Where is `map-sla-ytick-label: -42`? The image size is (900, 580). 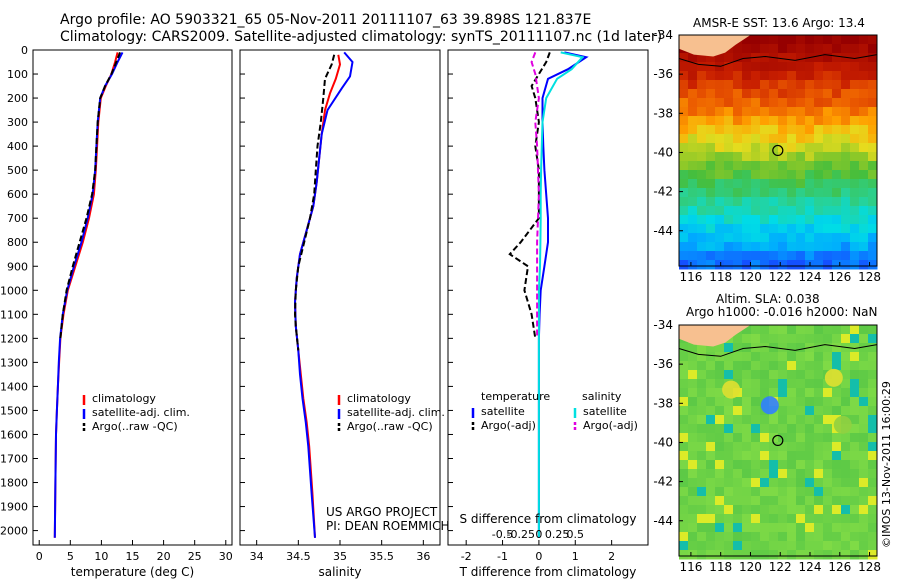
map-sla-ytick-label: -42 is located at coordinates (663, 482).